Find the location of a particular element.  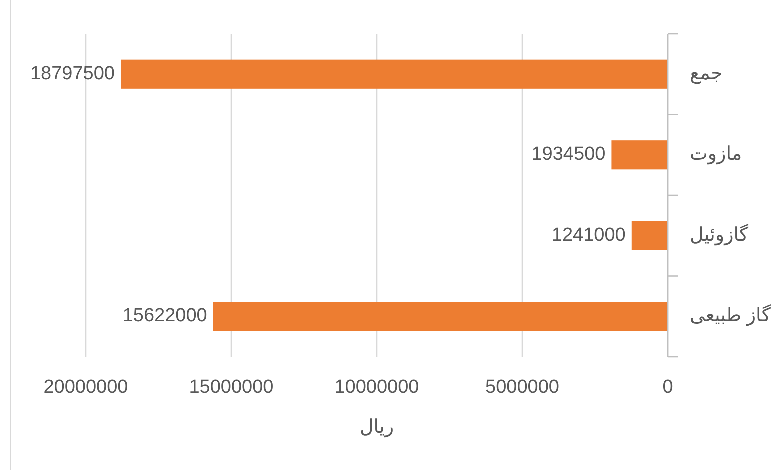

x-tick-label: 0 is located at coordinates (668, 387).